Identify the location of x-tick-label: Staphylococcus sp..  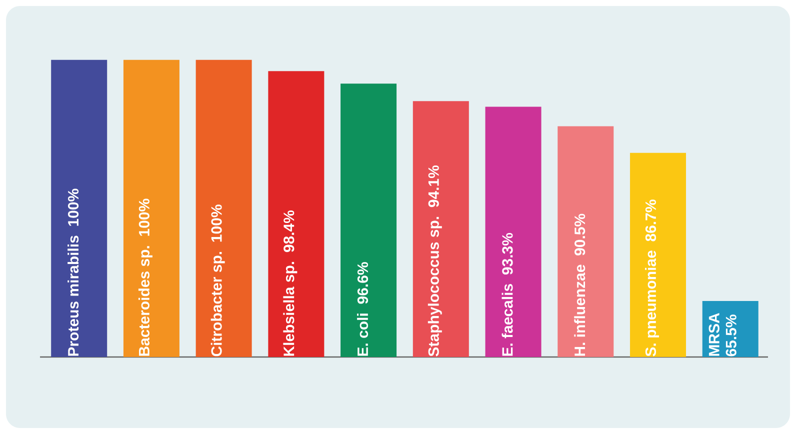
(435, 286).